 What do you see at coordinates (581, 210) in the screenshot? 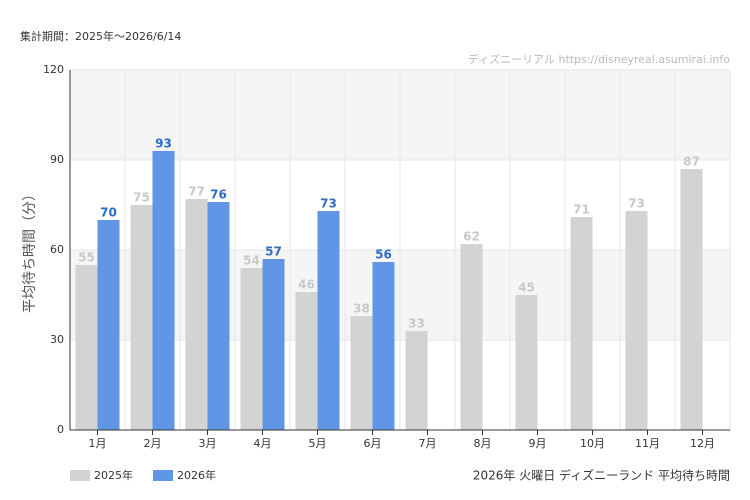
I see `value-label: 71` at bounding box center [581, 210].